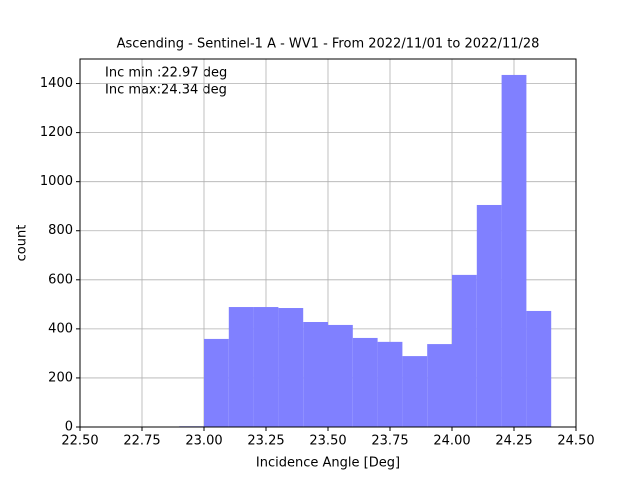 This screenshot has width=640, height=480. Describe the element at coordinates (166, 73) in the screenshot. I see `annotation: Inc min :22.97 deg` at that location.